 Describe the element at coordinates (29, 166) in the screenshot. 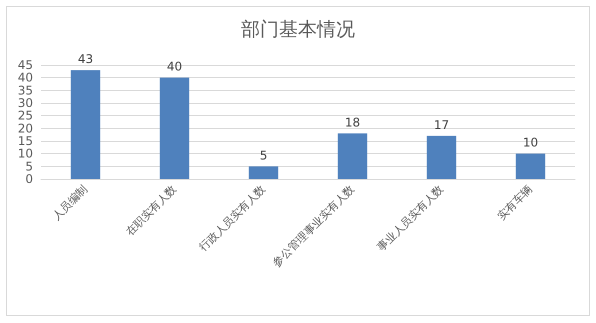

I see `y-tick-label: 5` at that location.